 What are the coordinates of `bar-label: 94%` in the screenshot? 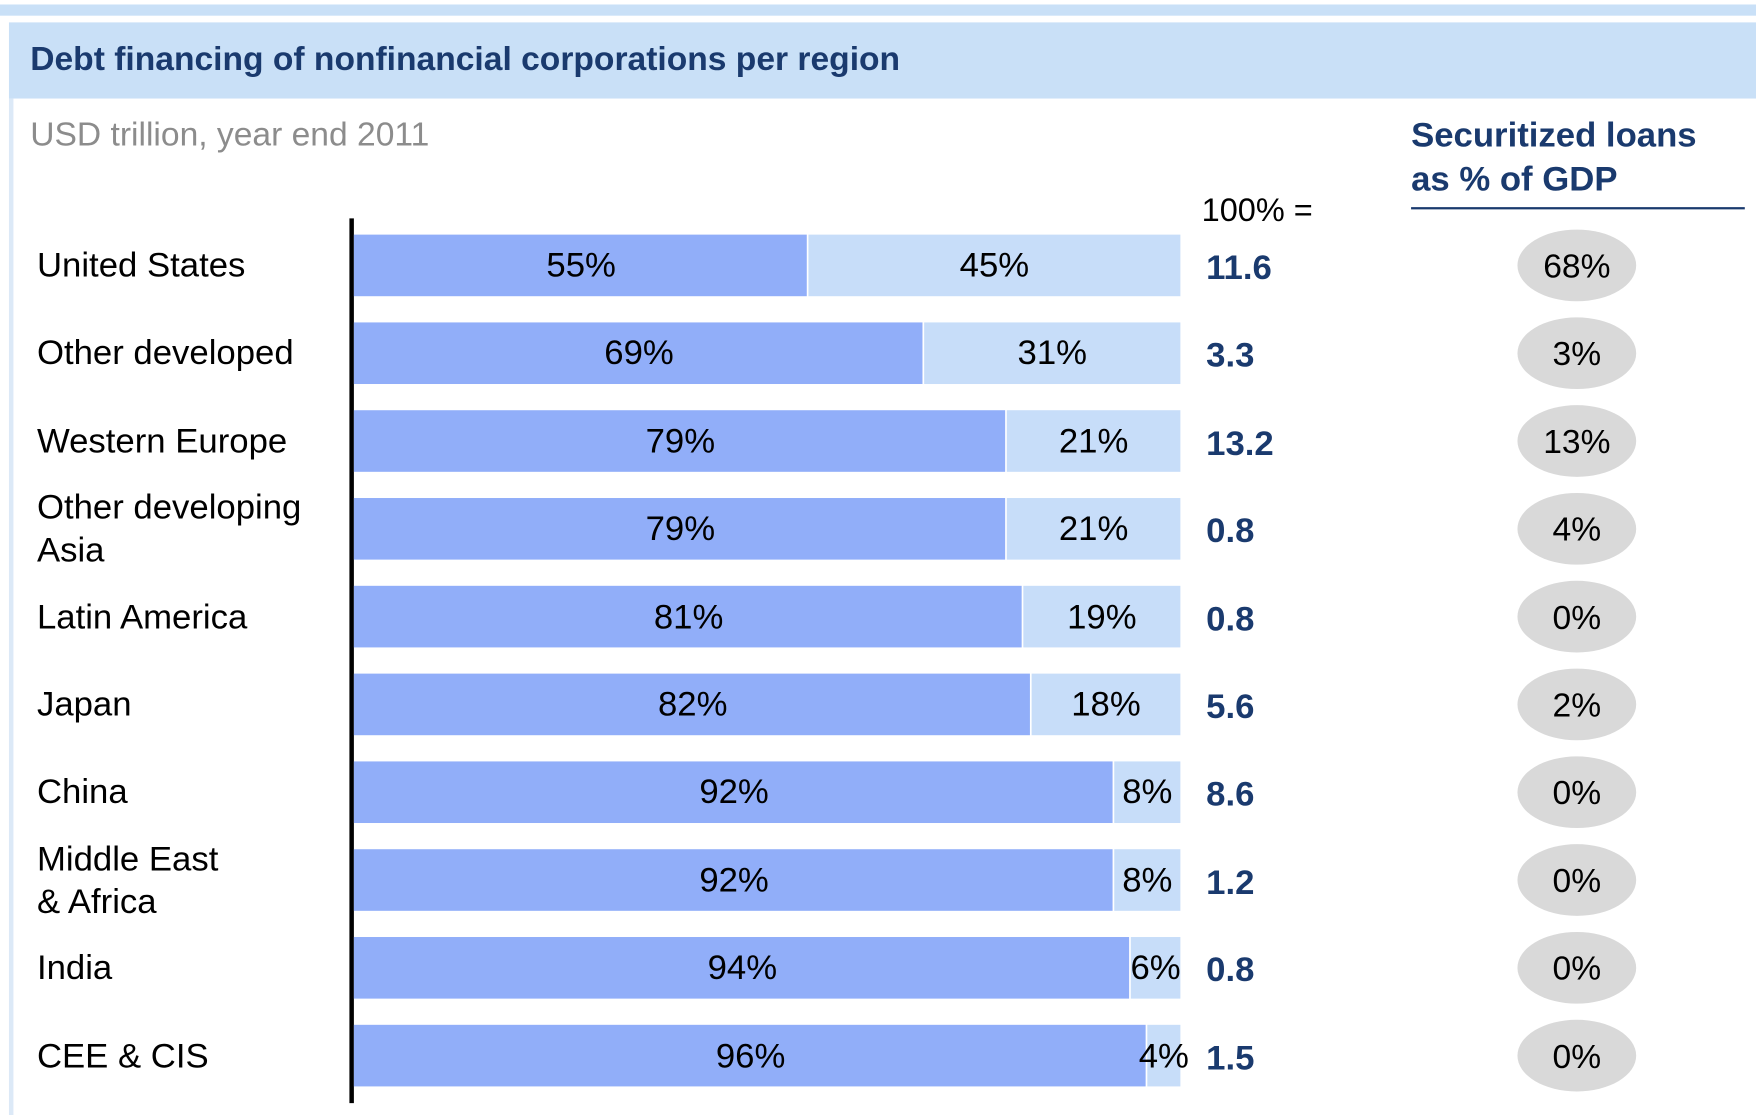 It's located at (742, 967).